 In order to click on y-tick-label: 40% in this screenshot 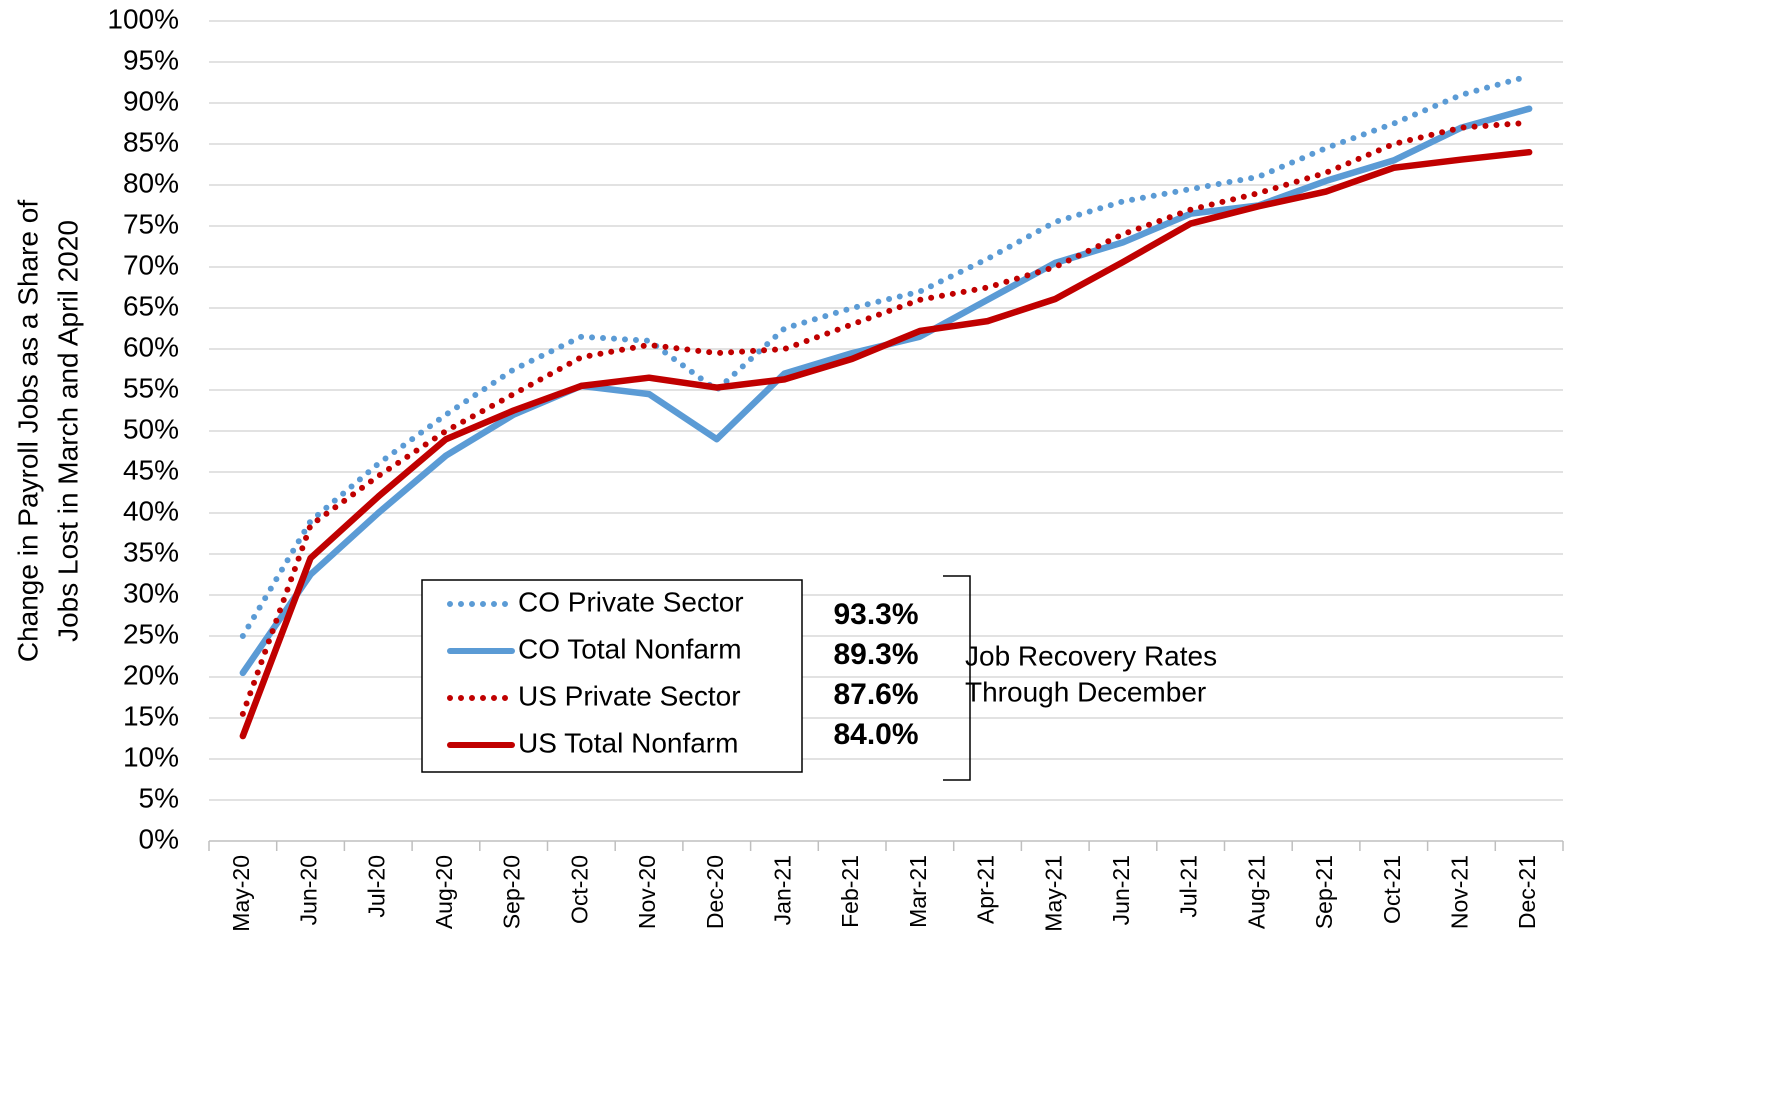, I will do `click(151, 510)`.